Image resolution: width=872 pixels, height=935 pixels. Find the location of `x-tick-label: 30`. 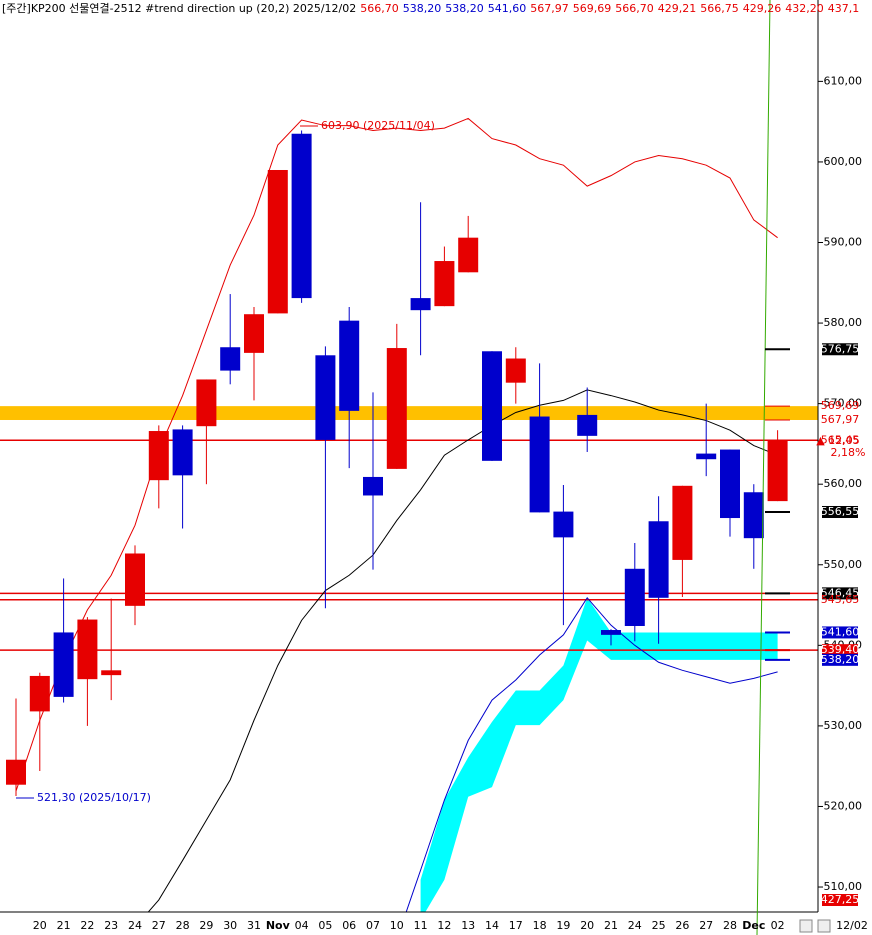

x-tick-label: 30 is located at coordinates (230, 925).